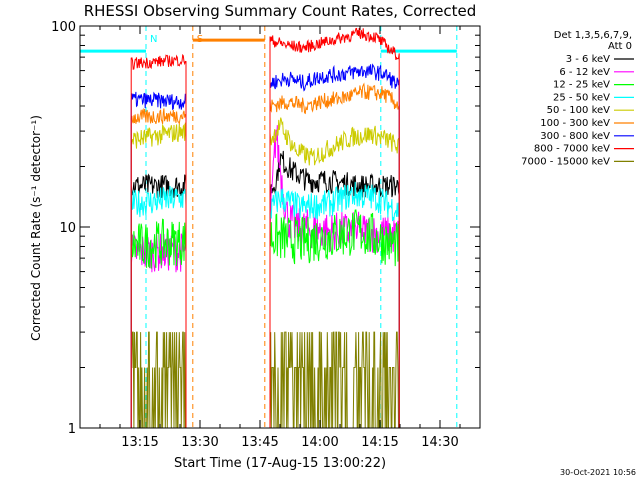  I want to click on series-800-7000-kev-seg0, so click(158, 240).